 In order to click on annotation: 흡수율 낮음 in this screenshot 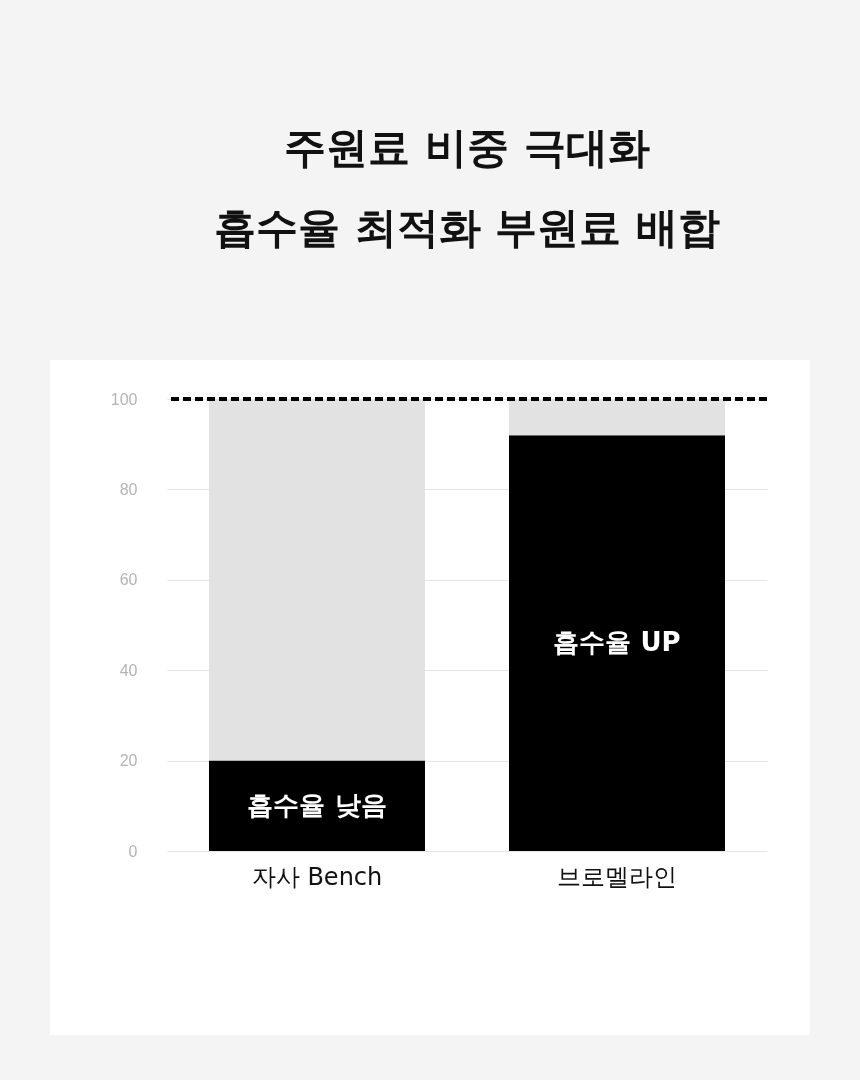, I will do `click(317, 804)`.